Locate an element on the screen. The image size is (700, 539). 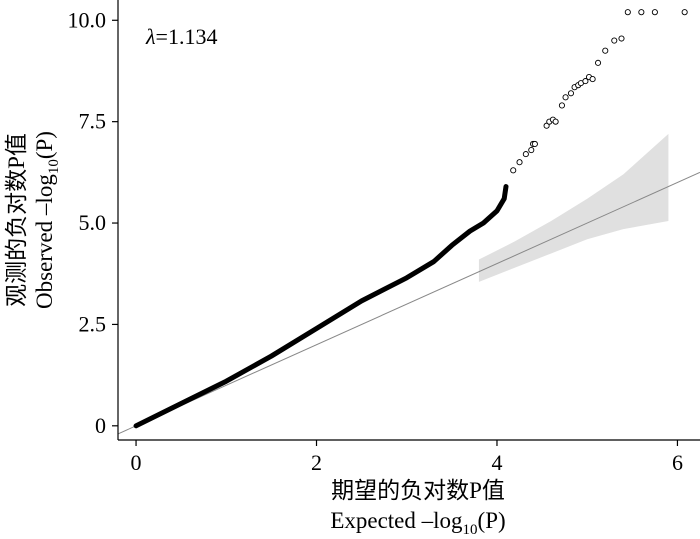
x-axis-title-suffix: (P) is located at coordinates (492, 520).